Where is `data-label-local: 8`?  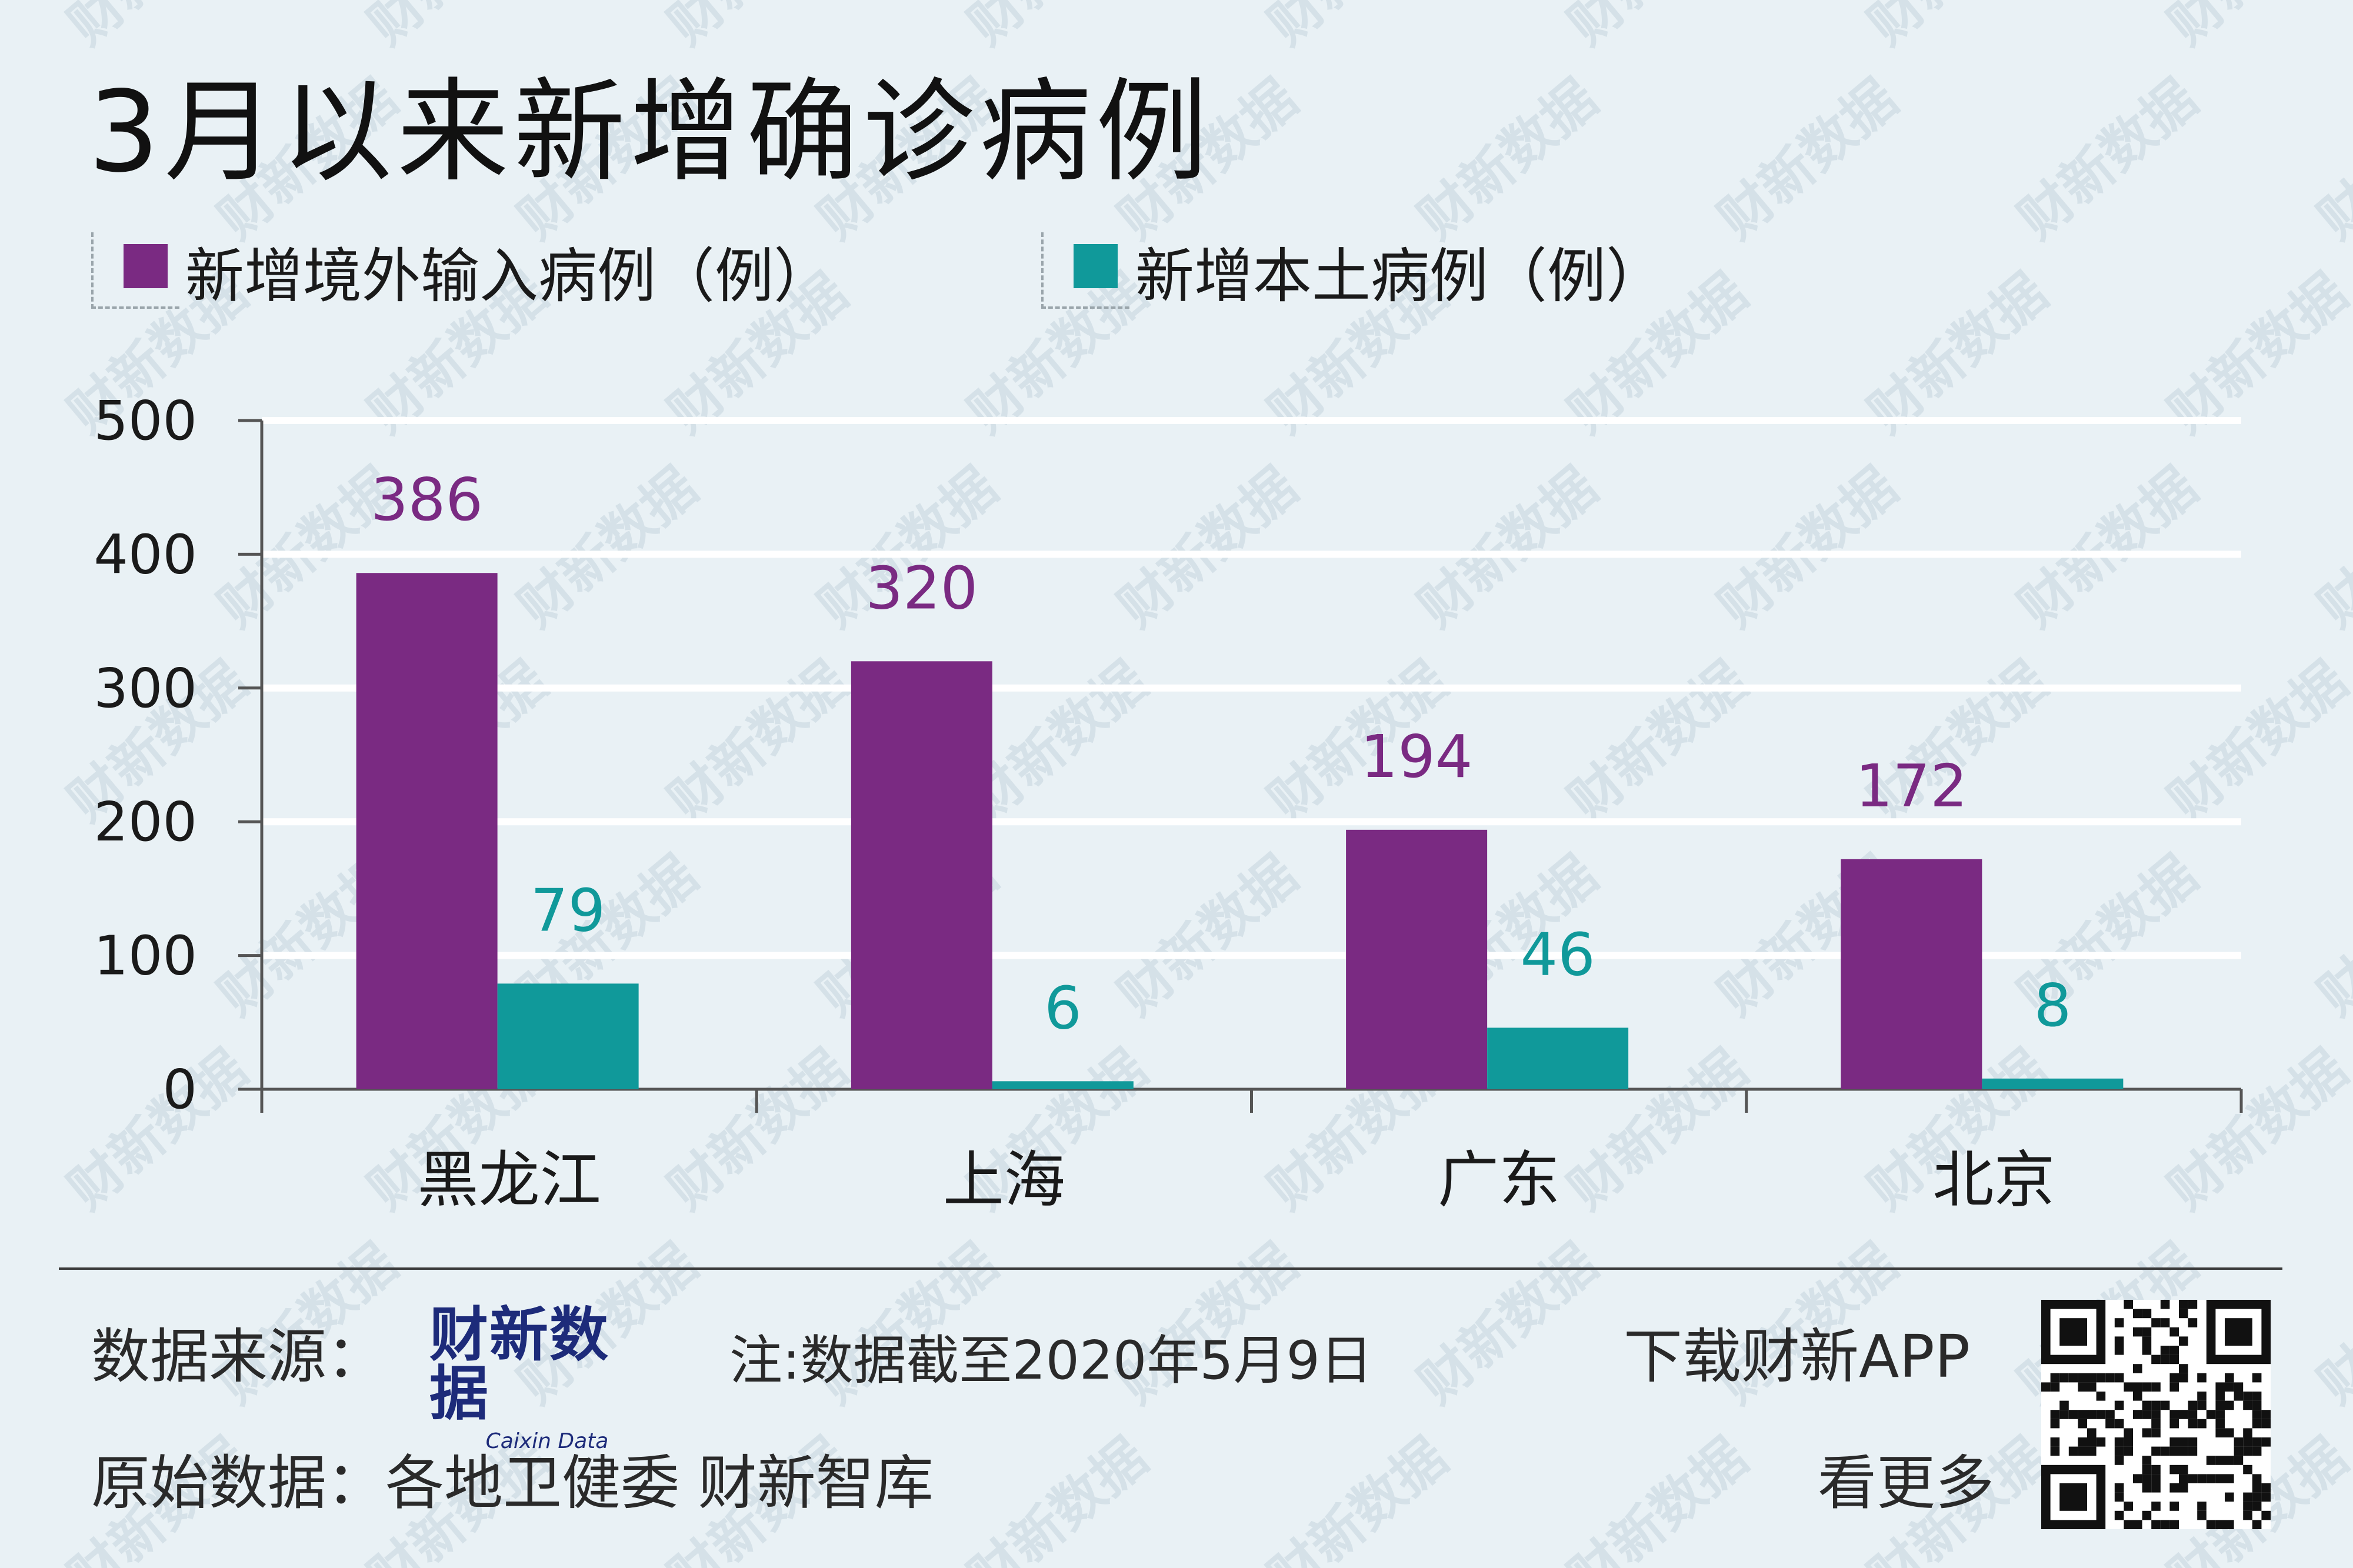 data-label-local: 8 is located at coordinates (2053, 1005).